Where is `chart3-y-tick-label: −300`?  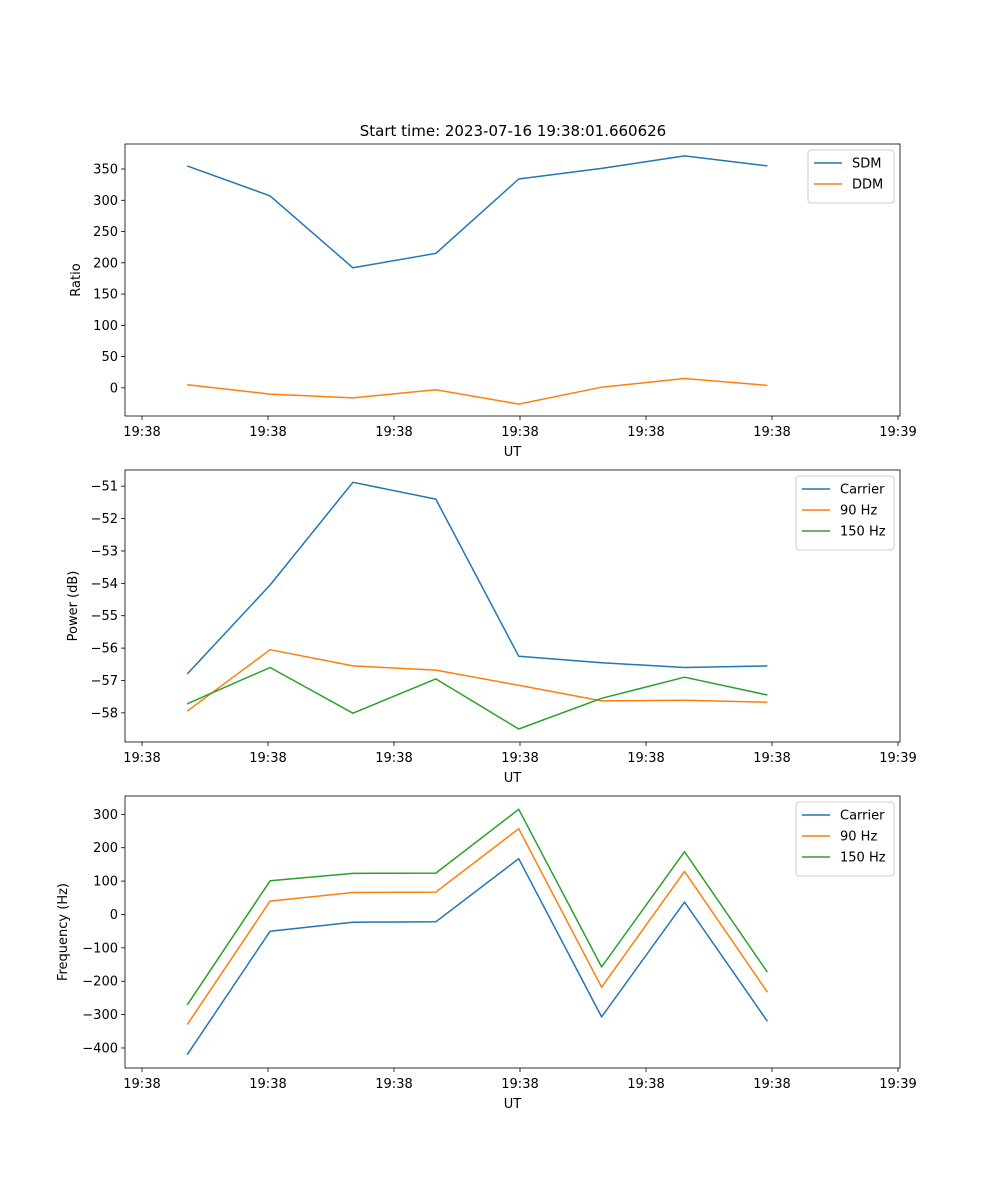
chart3-y-tick-label: −300 is located at coordinates (100, 1015).